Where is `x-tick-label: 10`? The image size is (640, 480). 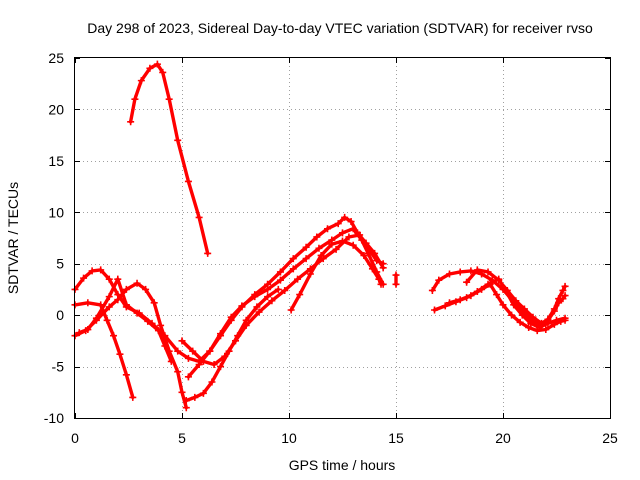
x-tick-label: 10 is located at coordinates (289, 438).